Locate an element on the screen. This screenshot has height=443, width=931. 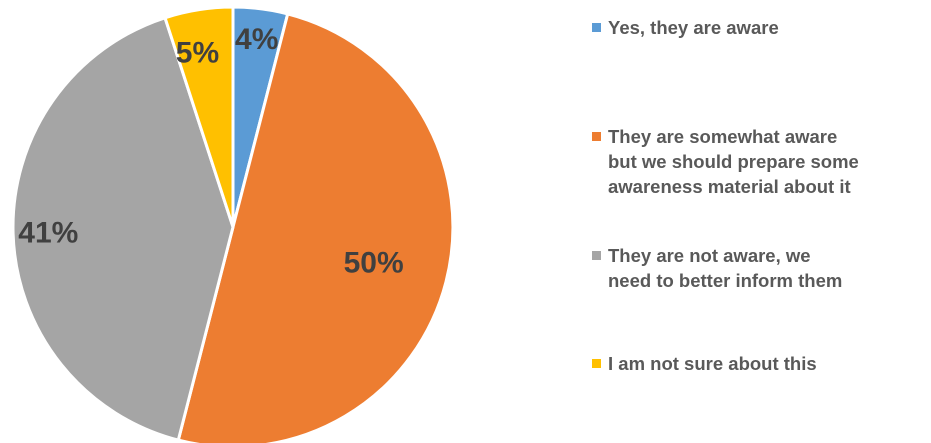
legend-item-not-sure: I am not sure about this is located at coordinates (759, 363).